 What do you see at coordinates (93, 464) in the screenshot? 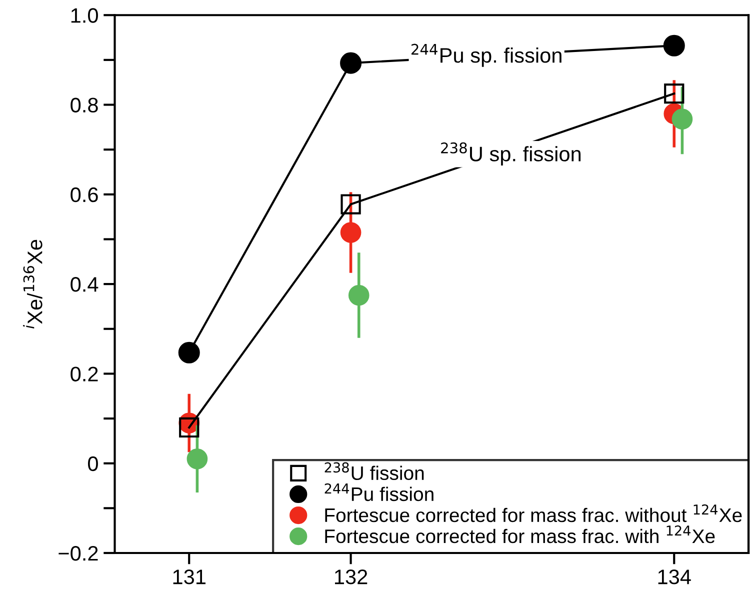
I see `y-tick-label: 0` at bounding box center [93, 464].